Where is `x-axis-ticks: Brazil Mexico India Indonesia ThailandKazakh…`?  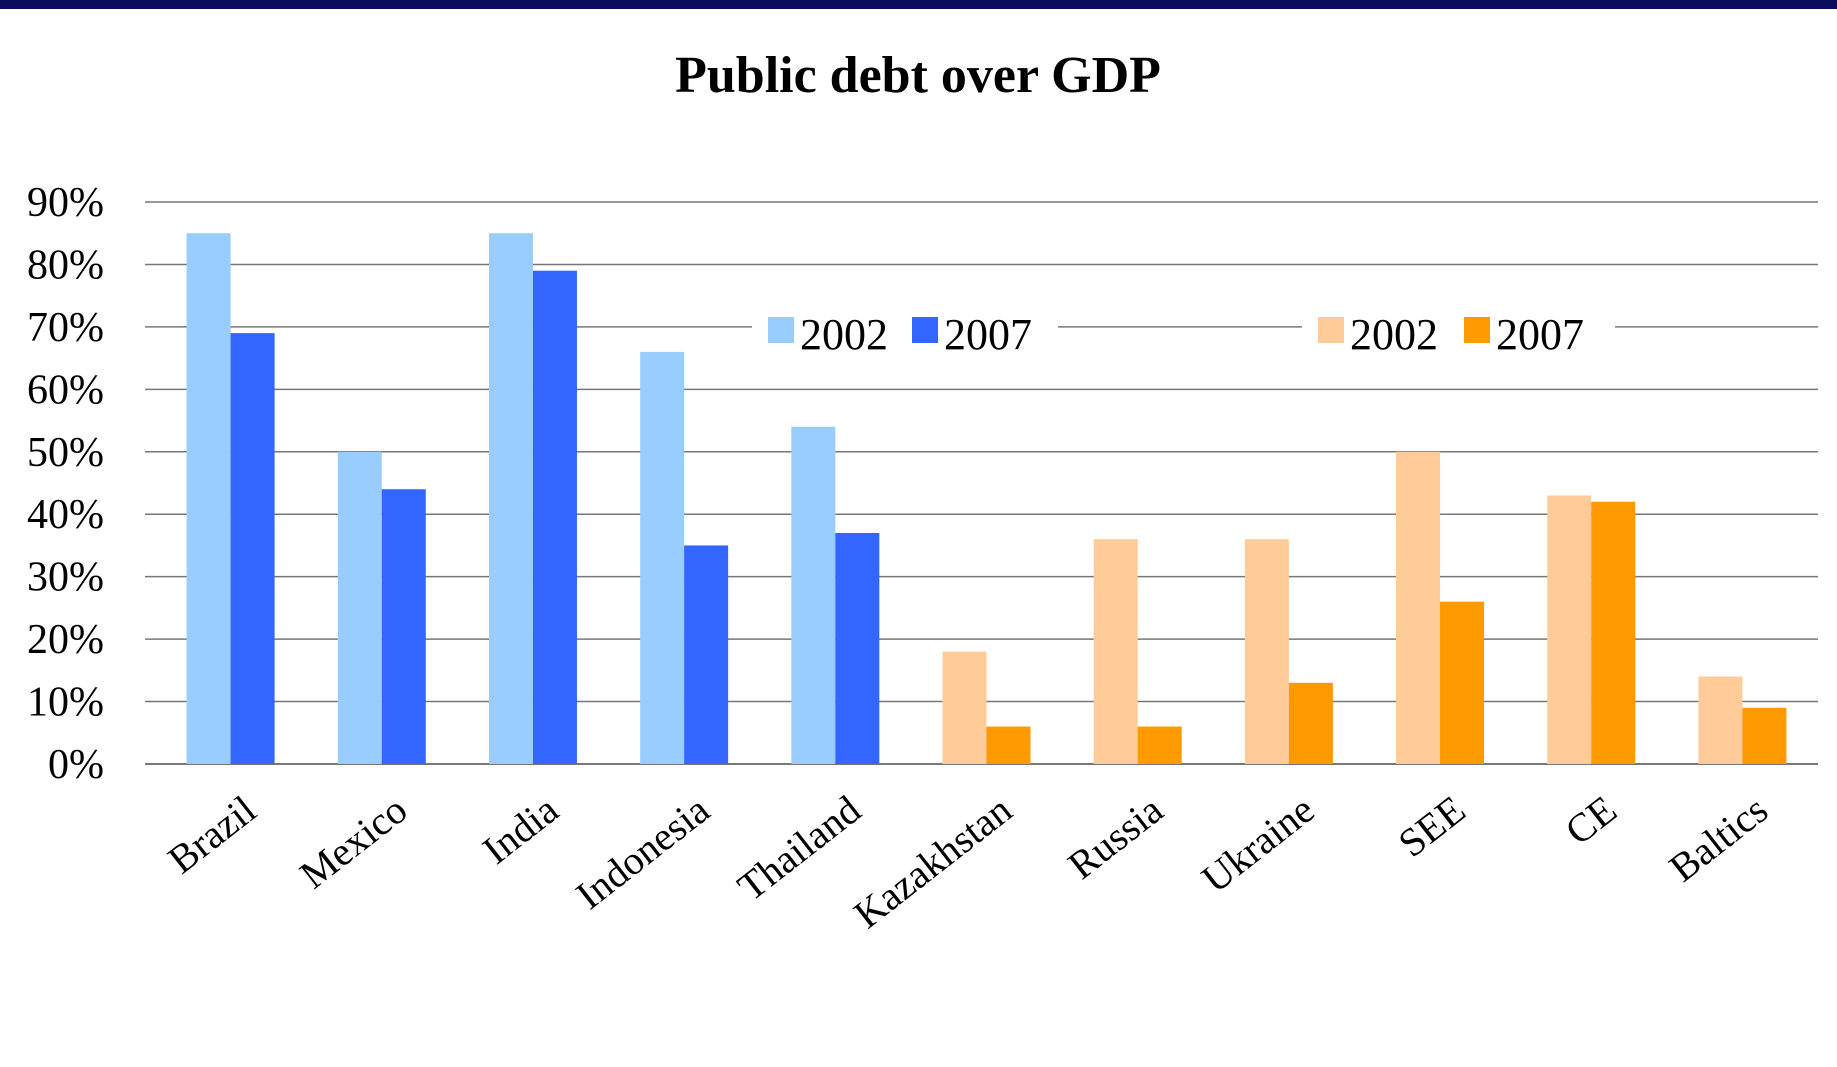 x-axis-ticks: Brazil Mexico India Indonesia ThailandKazakh… is located at coordinates (967, 861).